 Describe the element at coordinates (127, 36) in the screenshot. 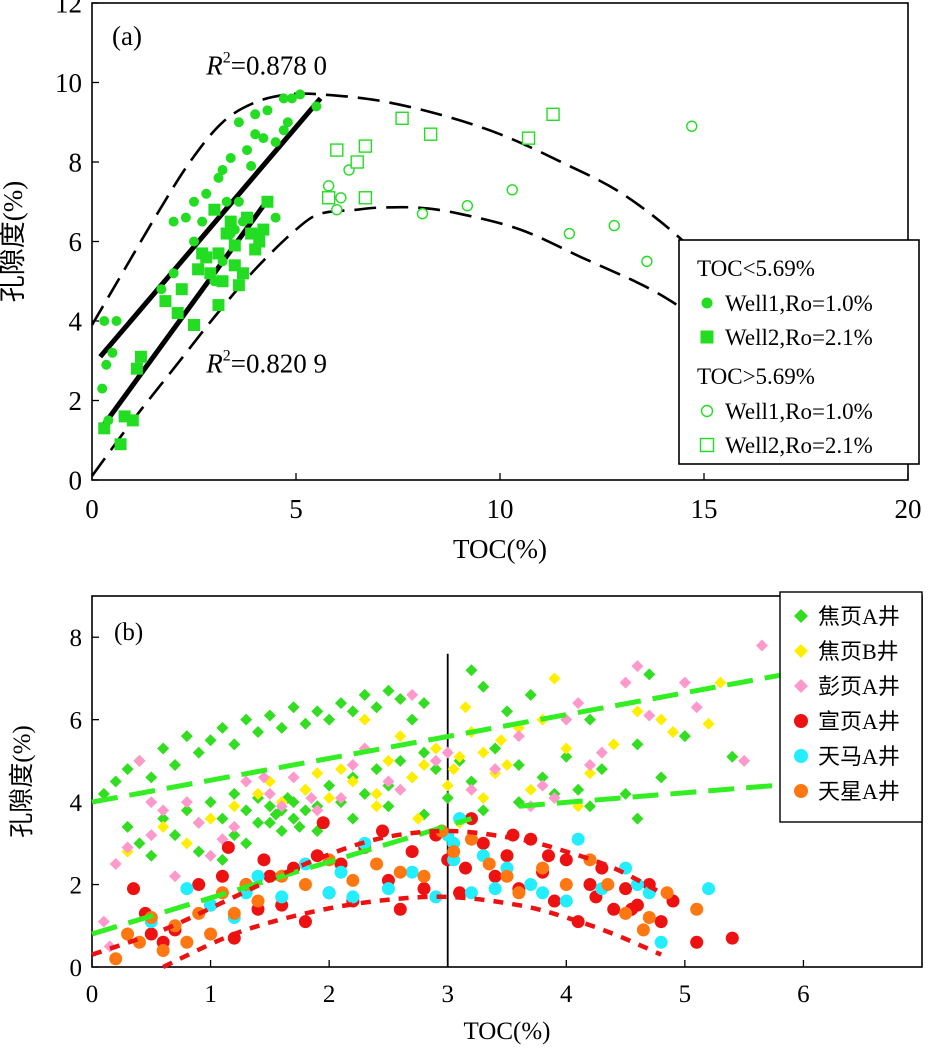

I see `panel-label: (a)` at that location.